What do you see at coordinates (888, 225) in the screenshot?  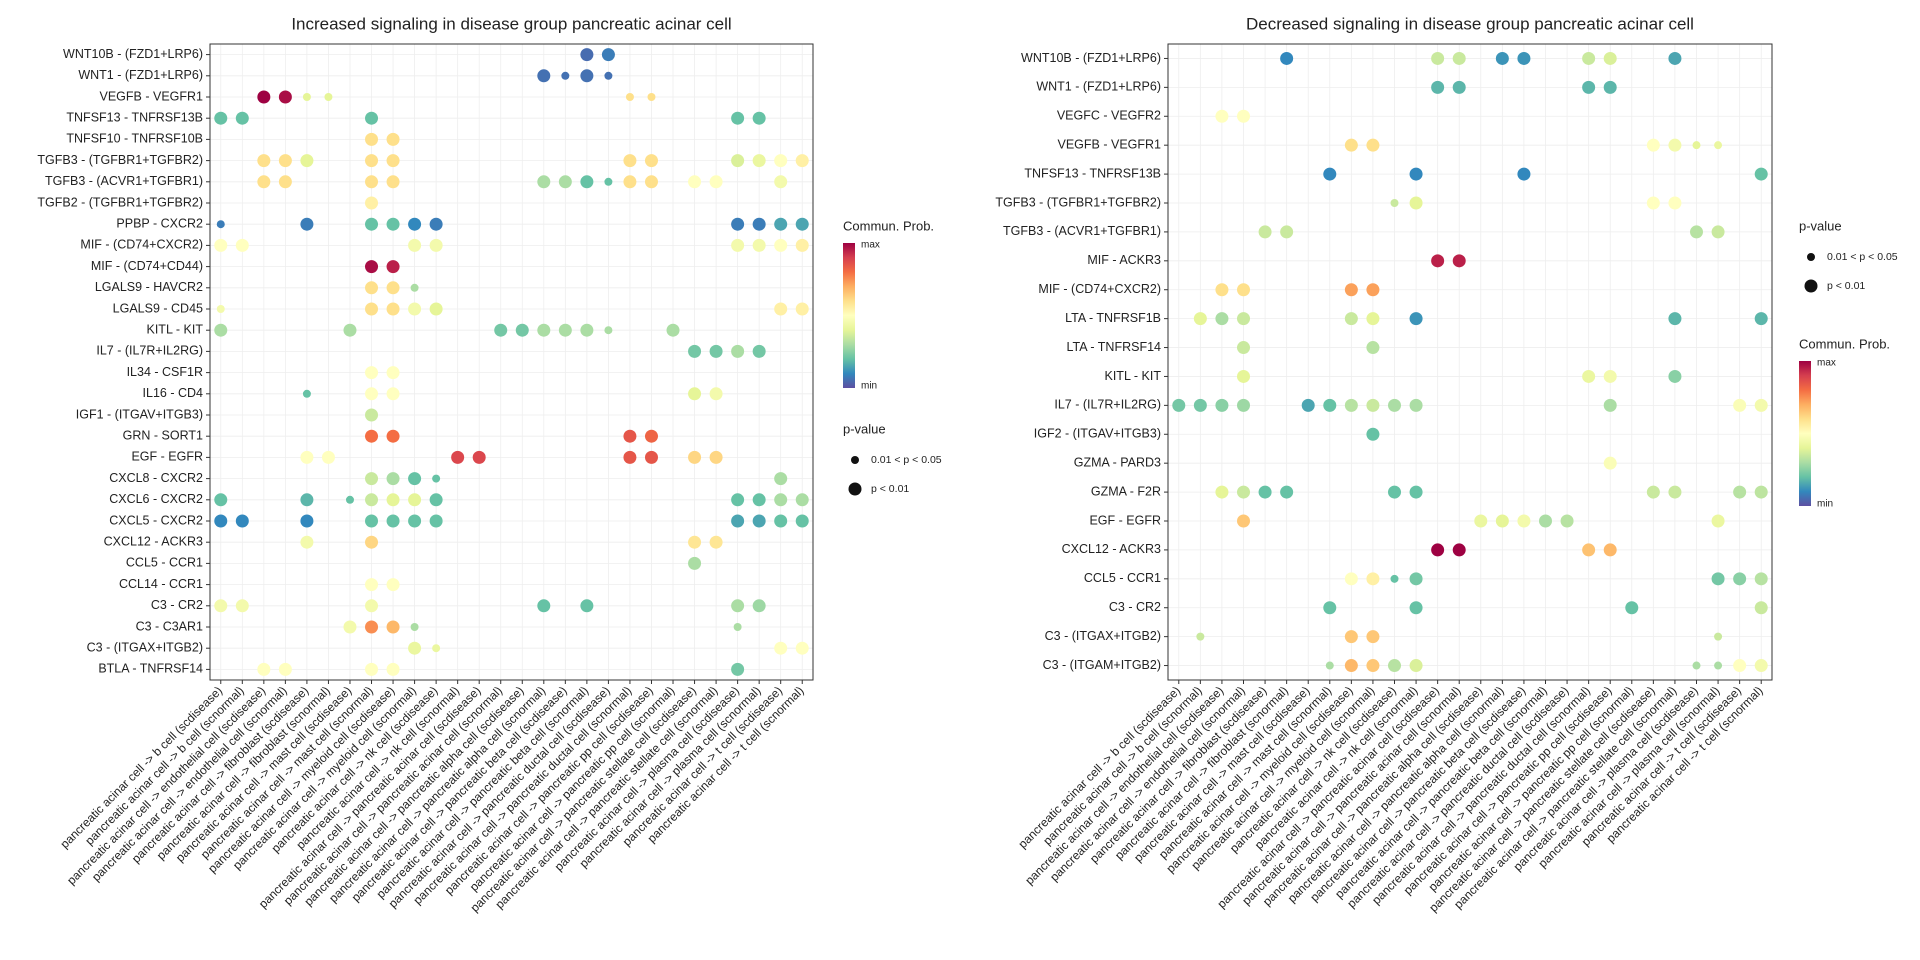 I see `legend-title: Commun. Prob.` at bounding box center [888, 225].